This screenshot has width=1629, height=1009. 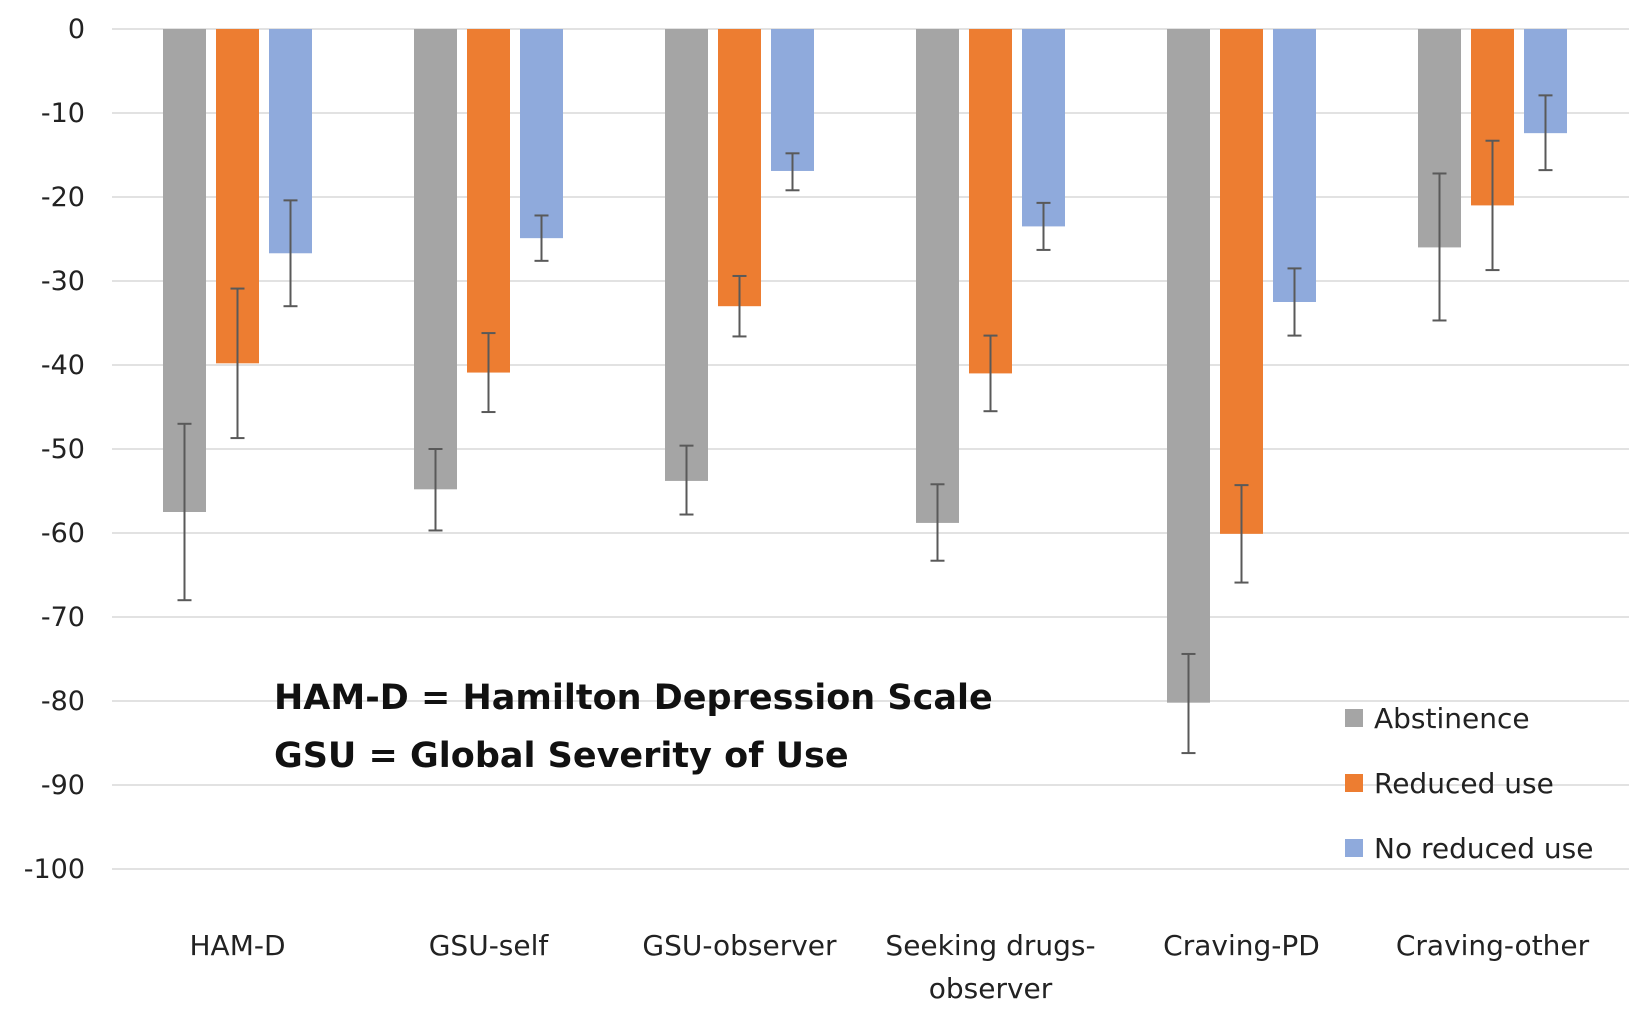 What do you see at coordinates (1464, 783) in the screenshot?
I see `legend-label: Reduced use` at bounding box center [1464, 783].